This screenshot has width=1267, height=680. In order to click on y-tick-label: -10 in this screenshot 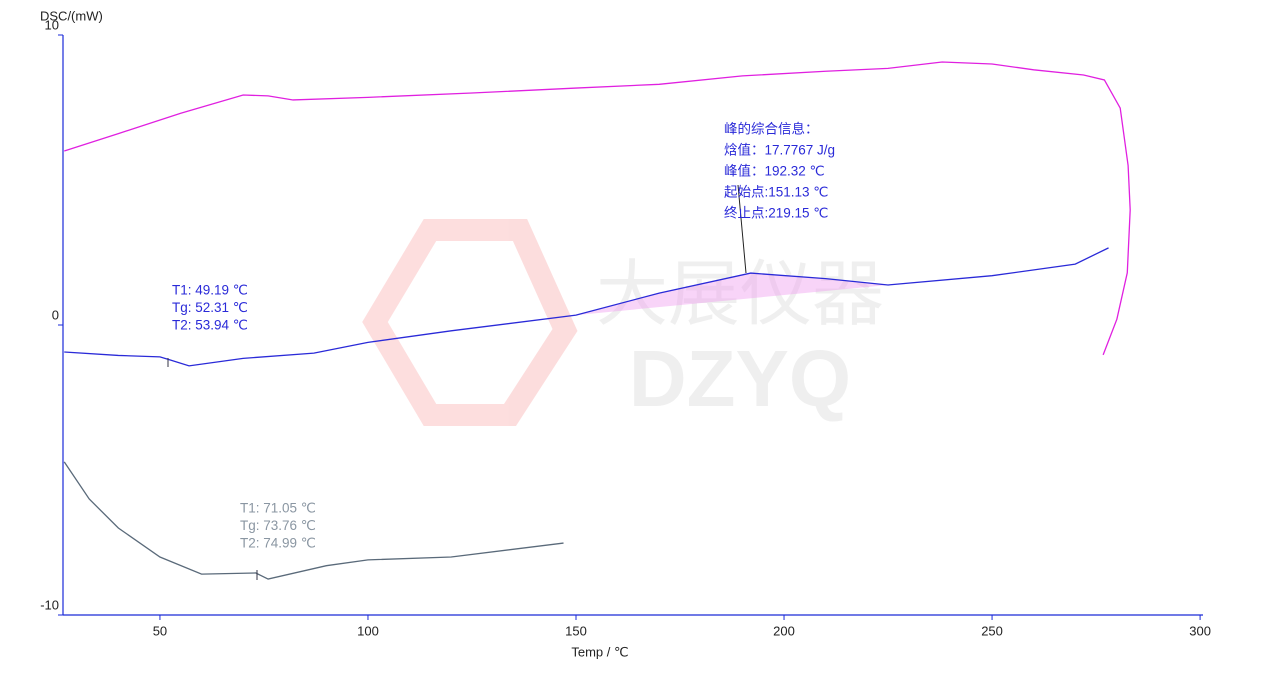, I will do `click(49, 604)`.